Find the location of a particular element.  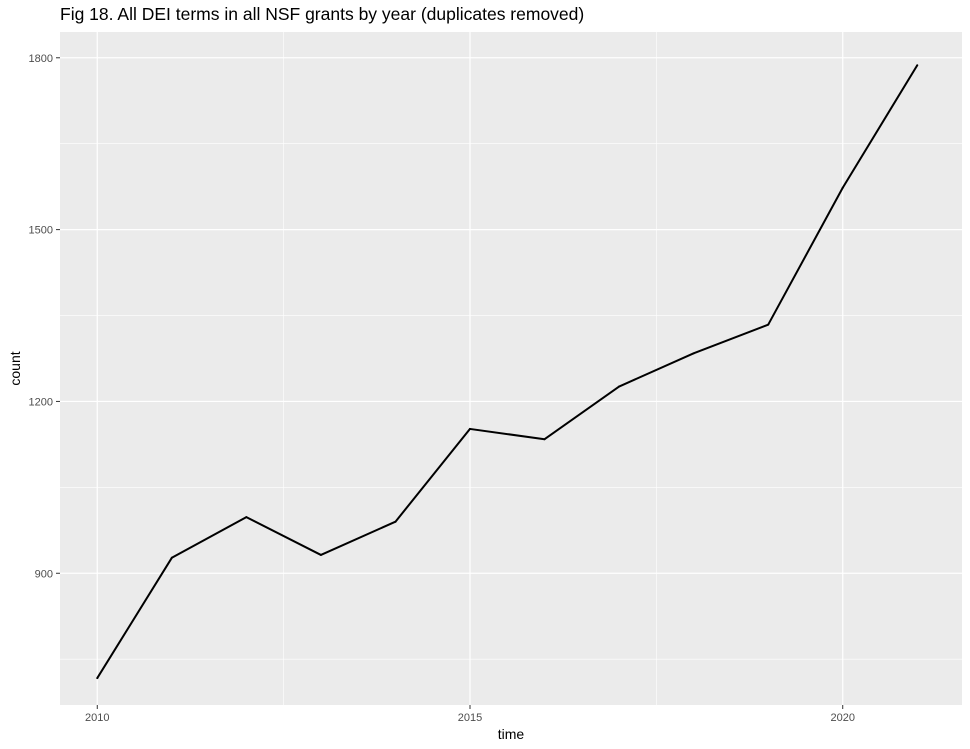

x-axis-title: time is located at coordinates (511, 734).